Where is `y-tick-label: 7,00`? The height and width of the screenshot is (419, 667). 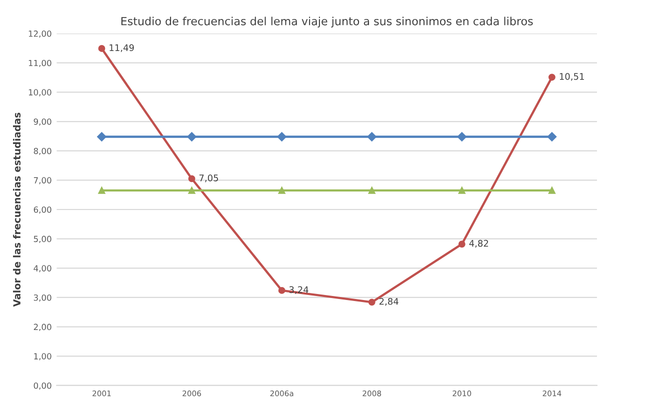 y-tick-label: 7,00 is located at coordinates (43, 180).